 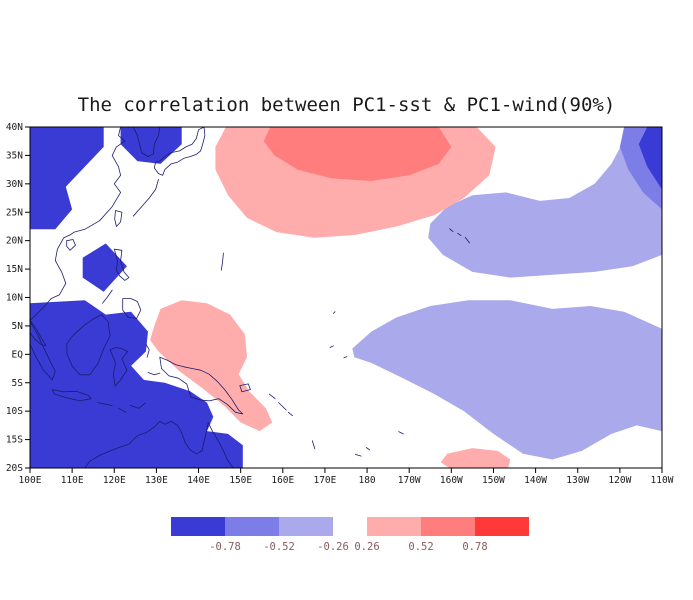 I want to click on y-tick-label: 40N, so click(x=14, y=127).